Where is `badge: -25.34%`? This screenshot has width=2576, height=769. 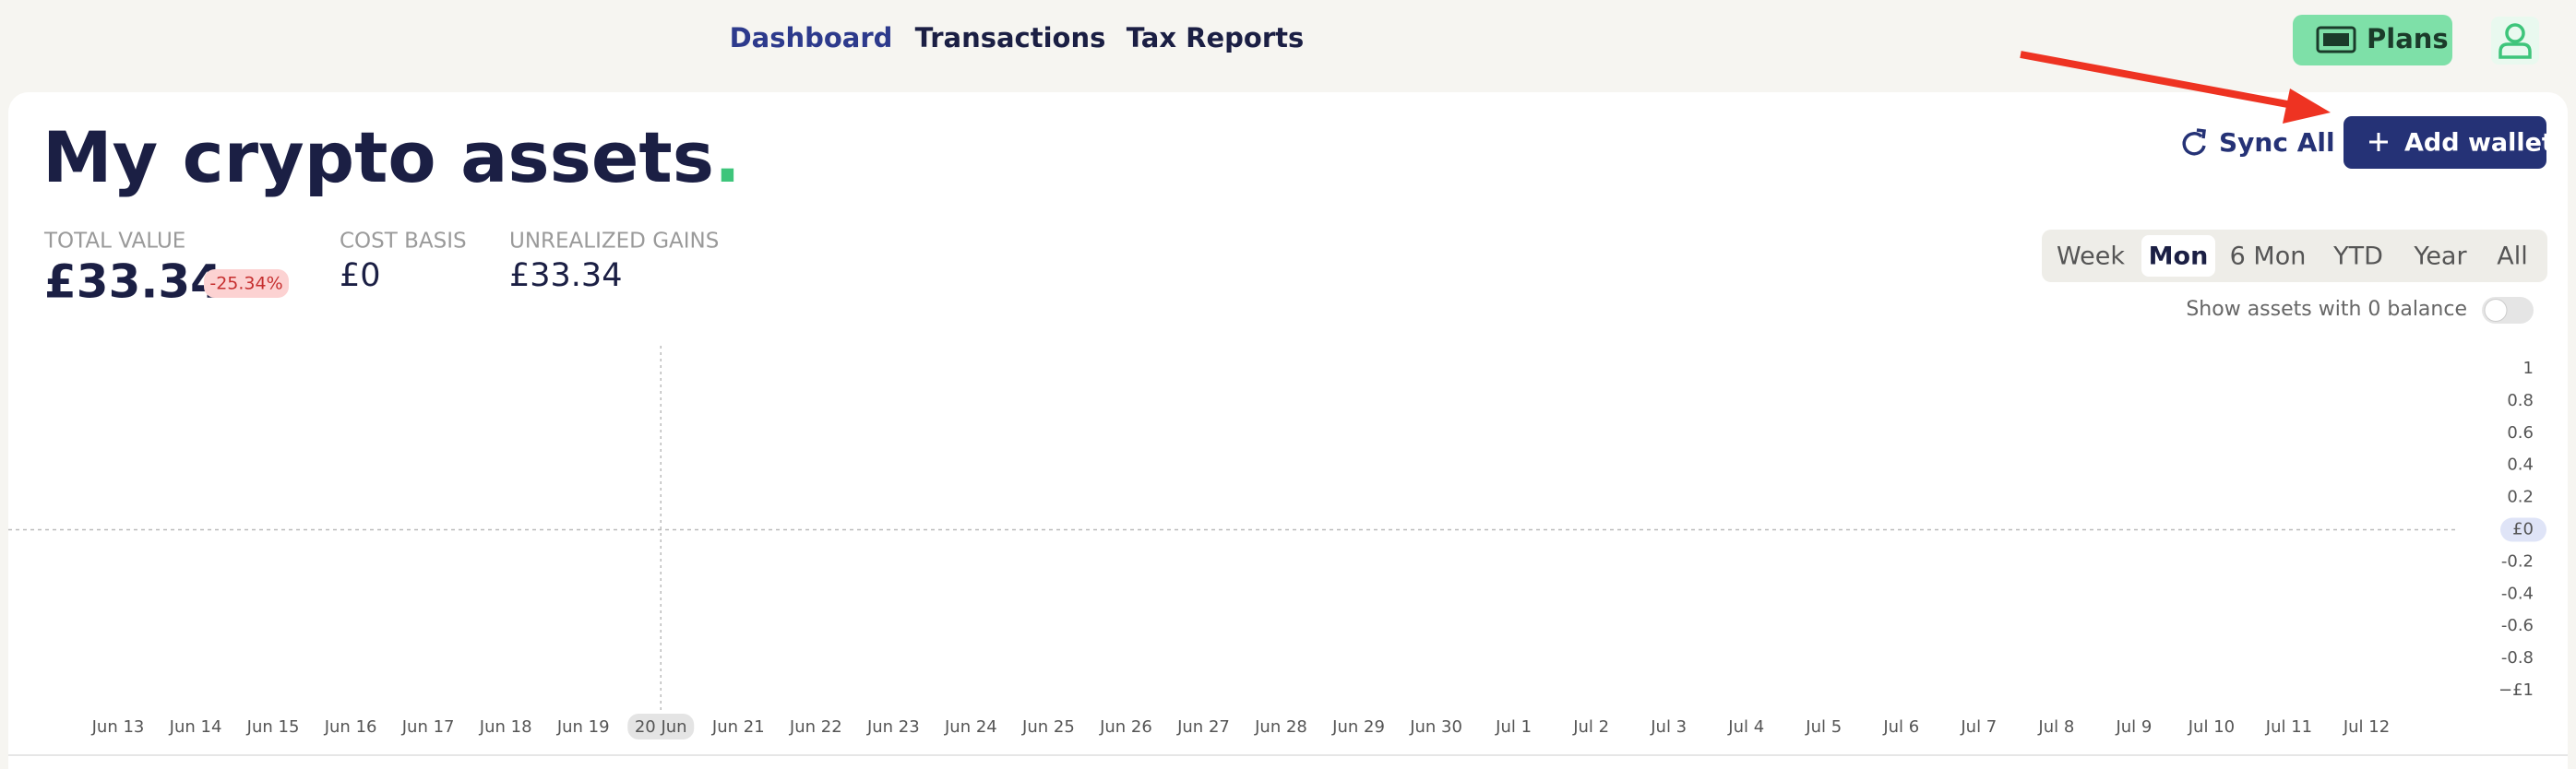 badge: -25.34% is located at coordinates (246, 284).